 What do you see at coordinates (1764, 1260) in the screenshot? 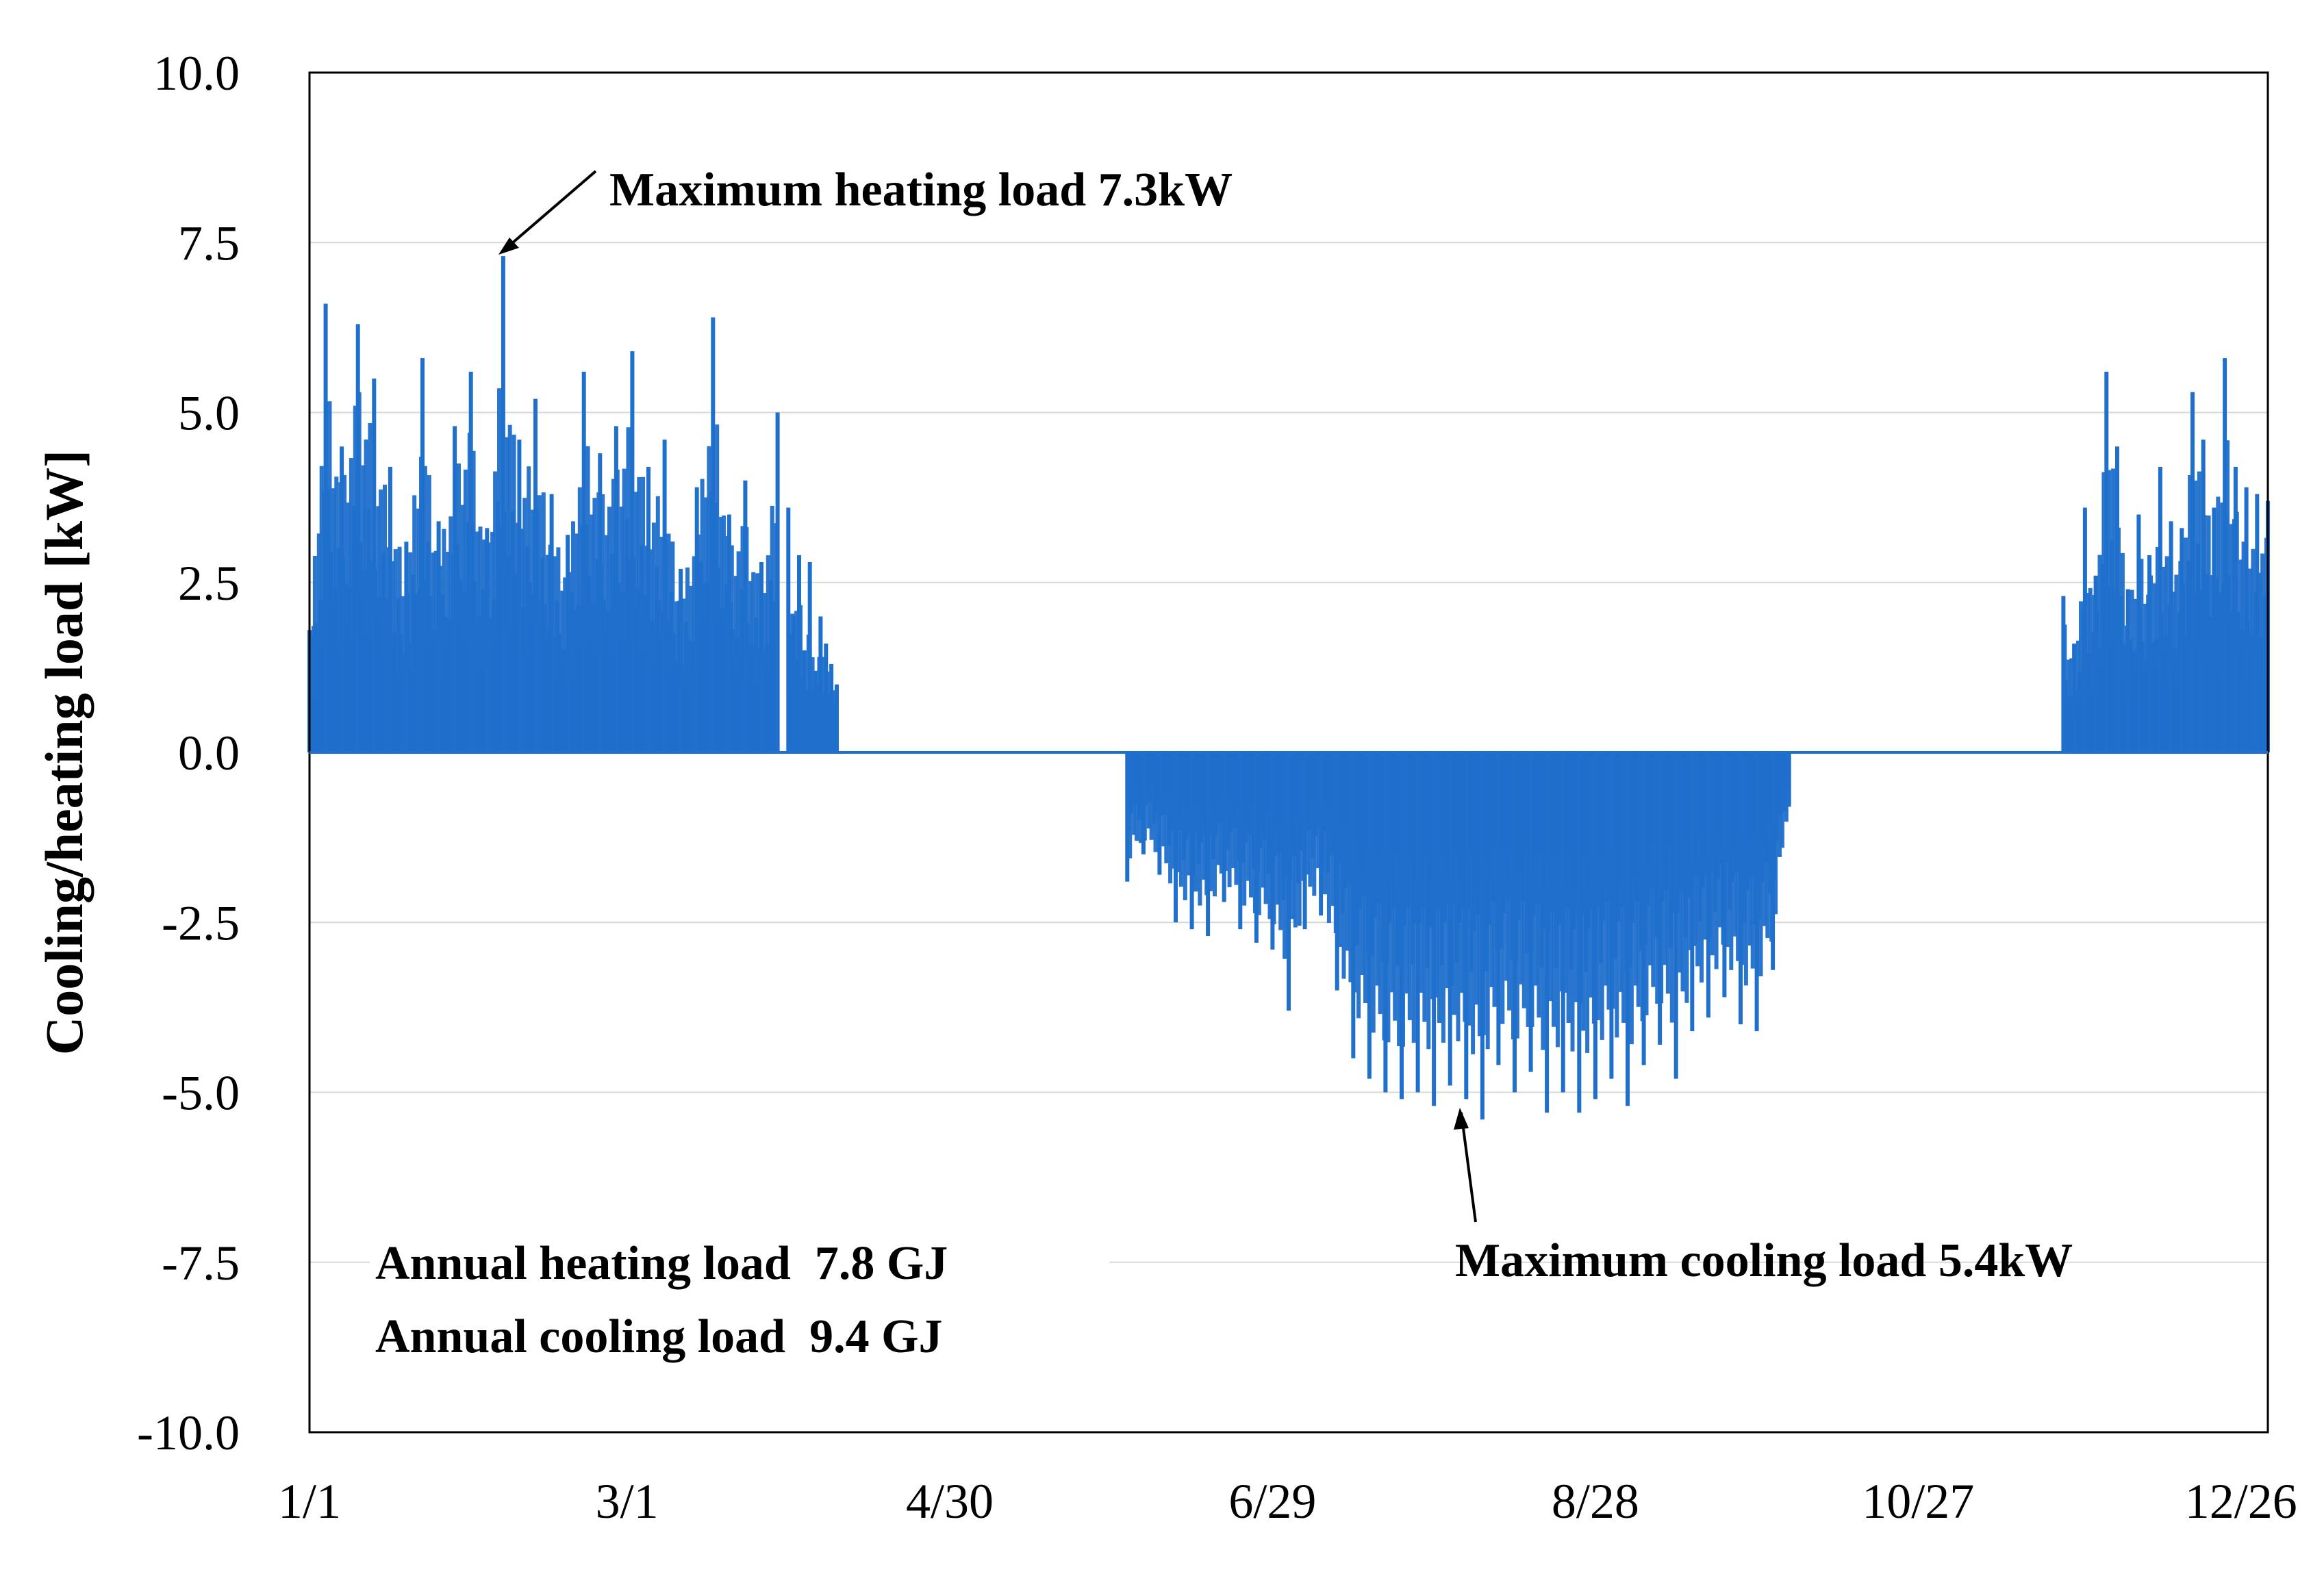
I see `max-cooling-label: Maximum cooling load 5.4kW` at bounding box center [1764, 1260].